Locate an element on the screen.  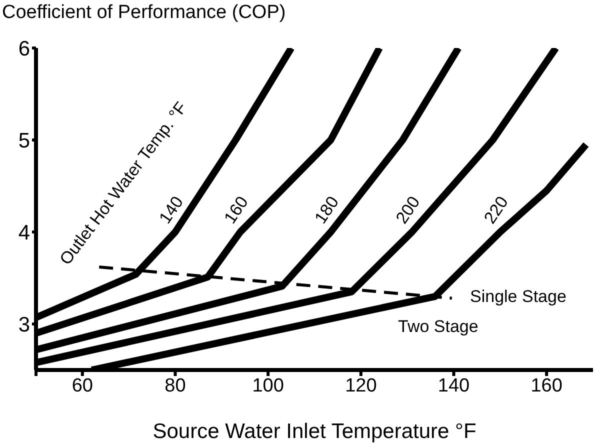
y-tick-label: 6 is located at coordinates (24, 48).